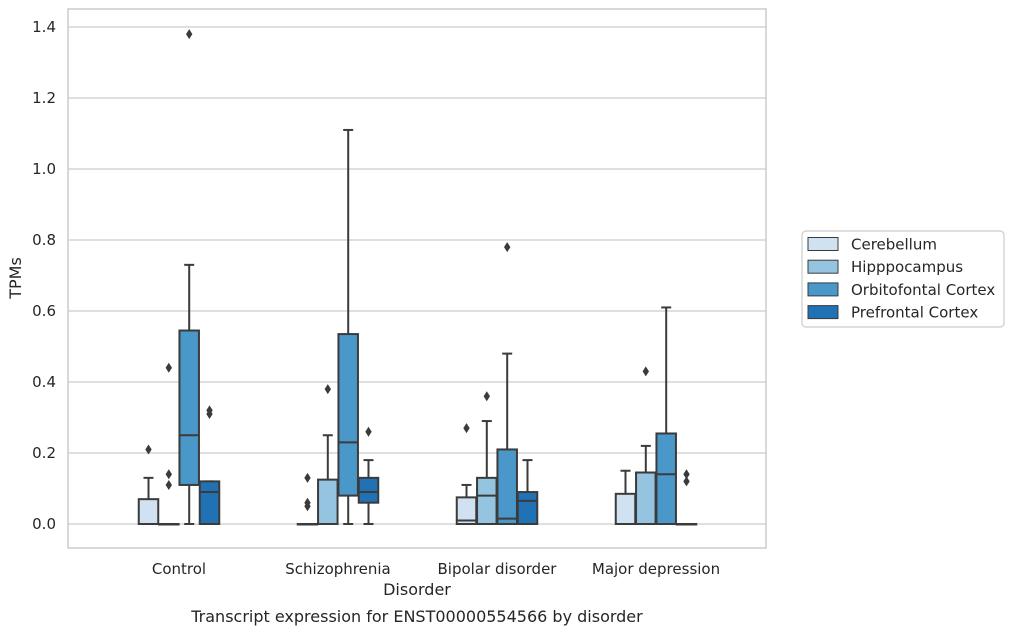 This screenshot has height=634, width=1014. Describe the element at coordinates (907, 267) in the screenshot. I see `legend-label: Hipppocampus` at that location.